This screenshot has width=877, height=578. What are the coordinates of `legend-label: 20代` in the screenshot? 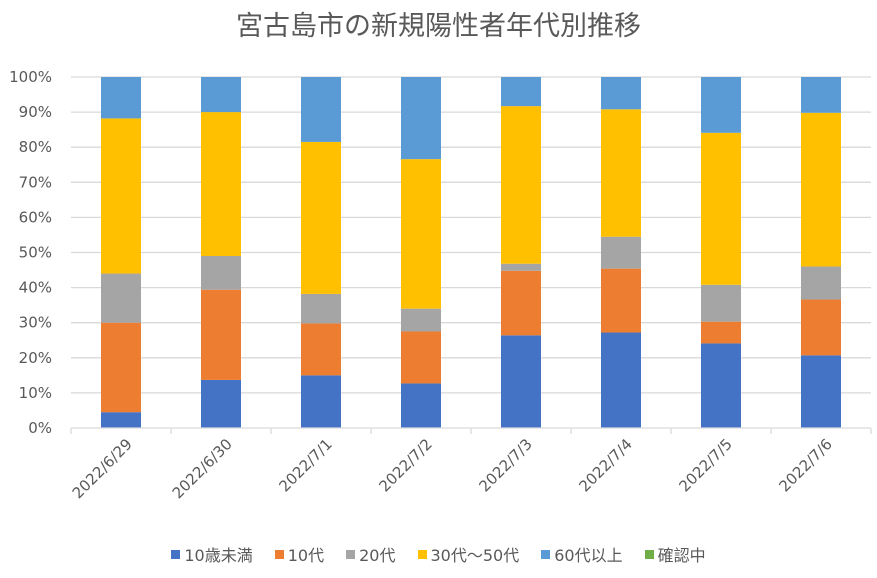 It's located at (377, 555).